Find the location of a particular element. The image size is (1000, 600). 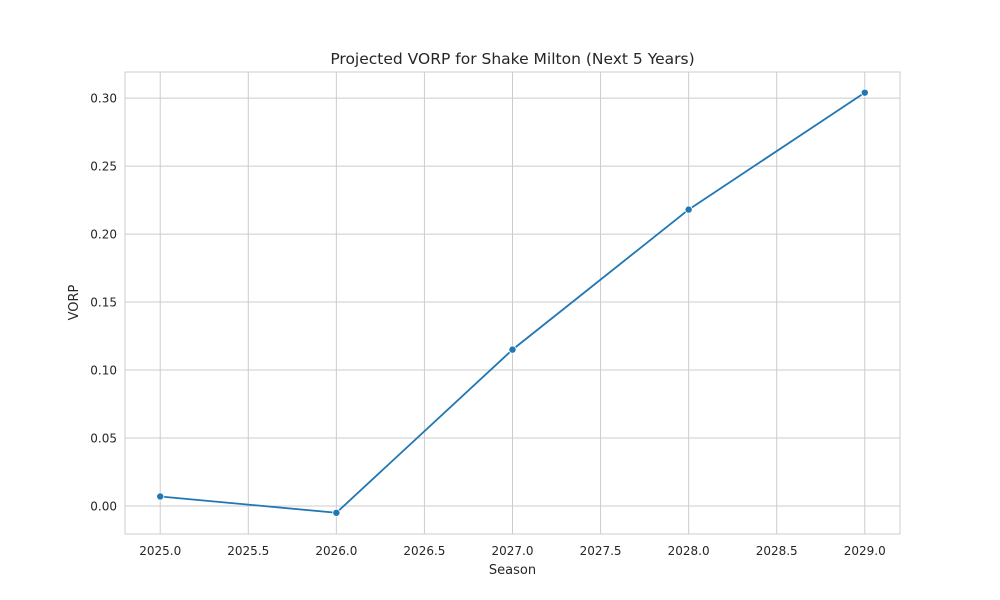

y-tick-label: 0.25 is located at coordinates (103, 167).